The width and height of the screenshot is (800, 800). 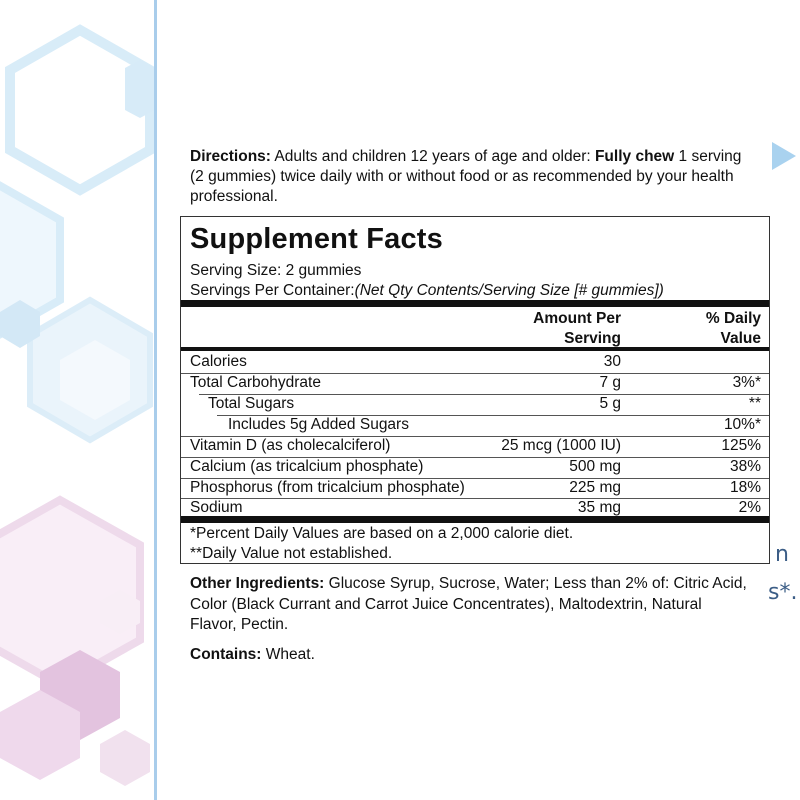 What do you see at coordinates (290, 445) in the screenshot?
I see `nutrient-label: Vitamin D (as cholecalciferol)` at bounding box center [290, 445].